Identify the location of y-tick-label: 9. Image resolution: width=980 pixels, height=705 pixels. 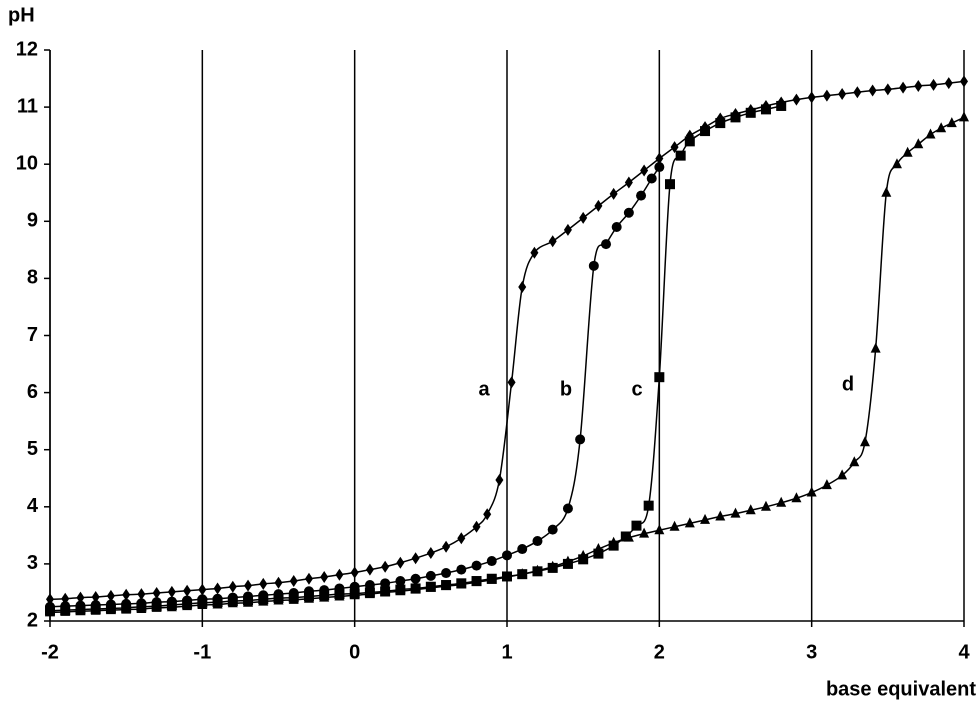
(32, 221).